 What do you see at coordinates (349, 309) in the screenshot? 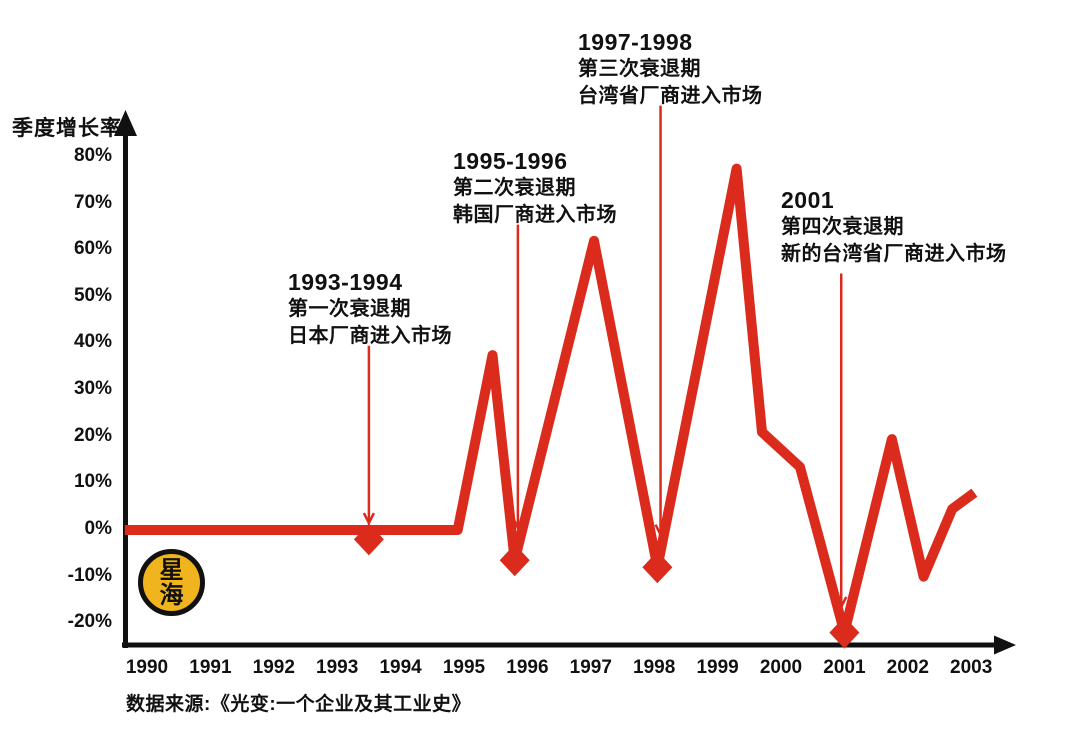
I see `annotation-line: 第一次衰退期` at bounding box center [349, 309].